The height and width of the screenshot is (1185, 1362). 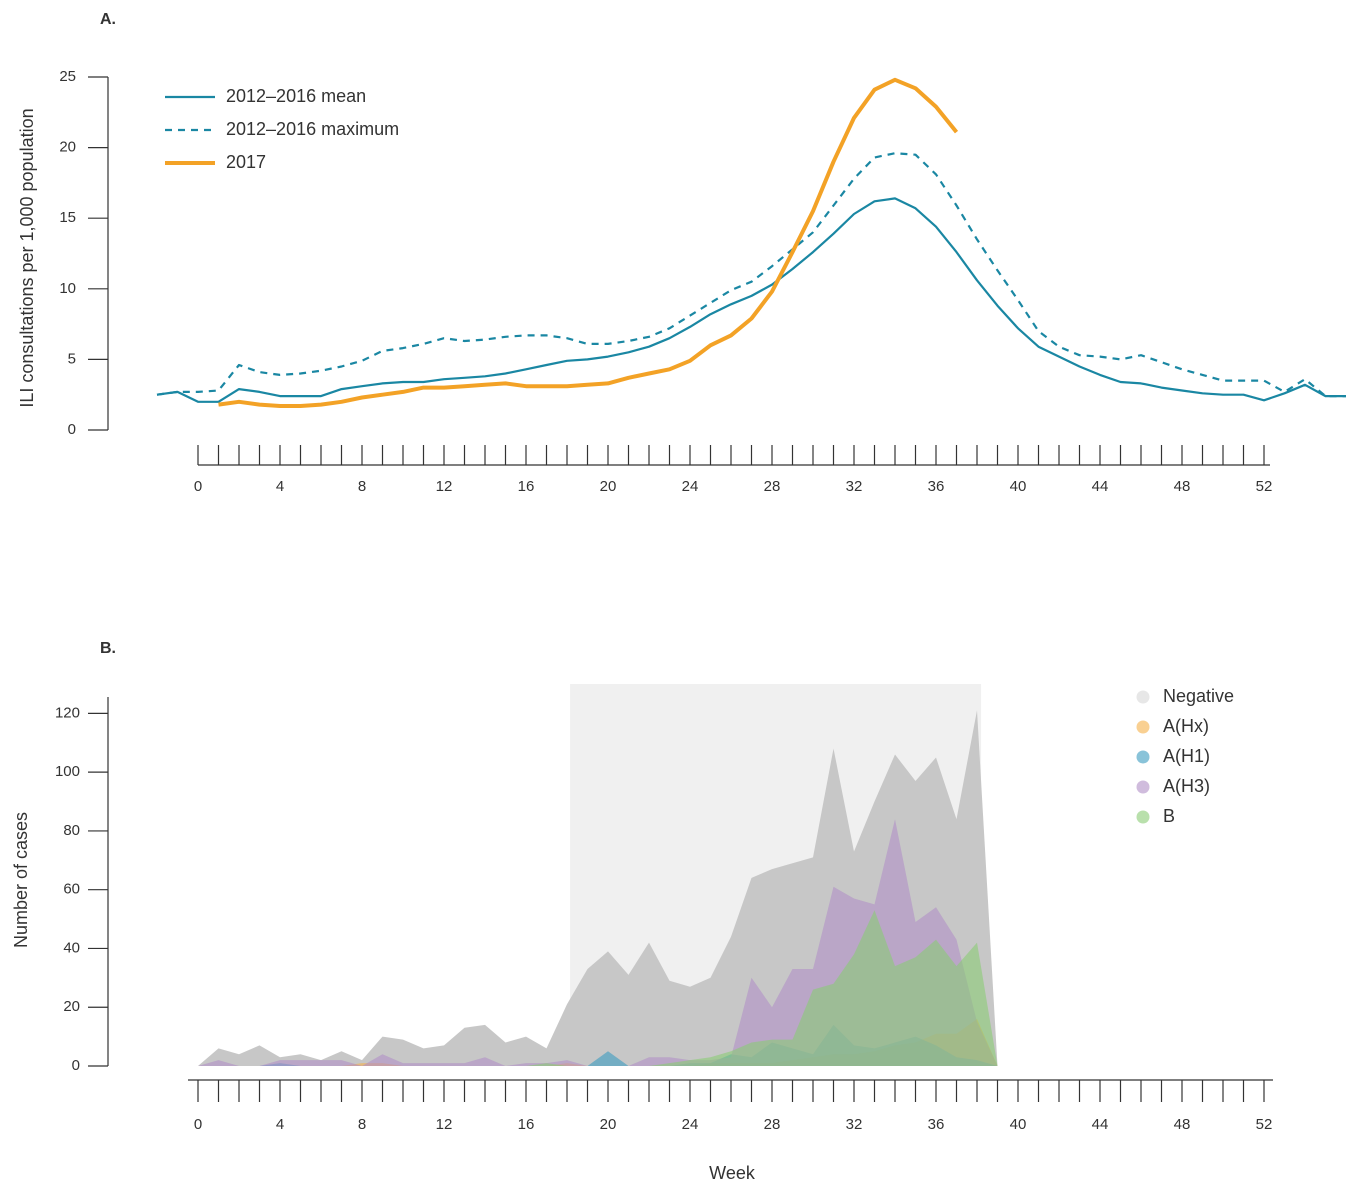 I want to click on legend-label: A(Hx), so click(x=1186, y=726).